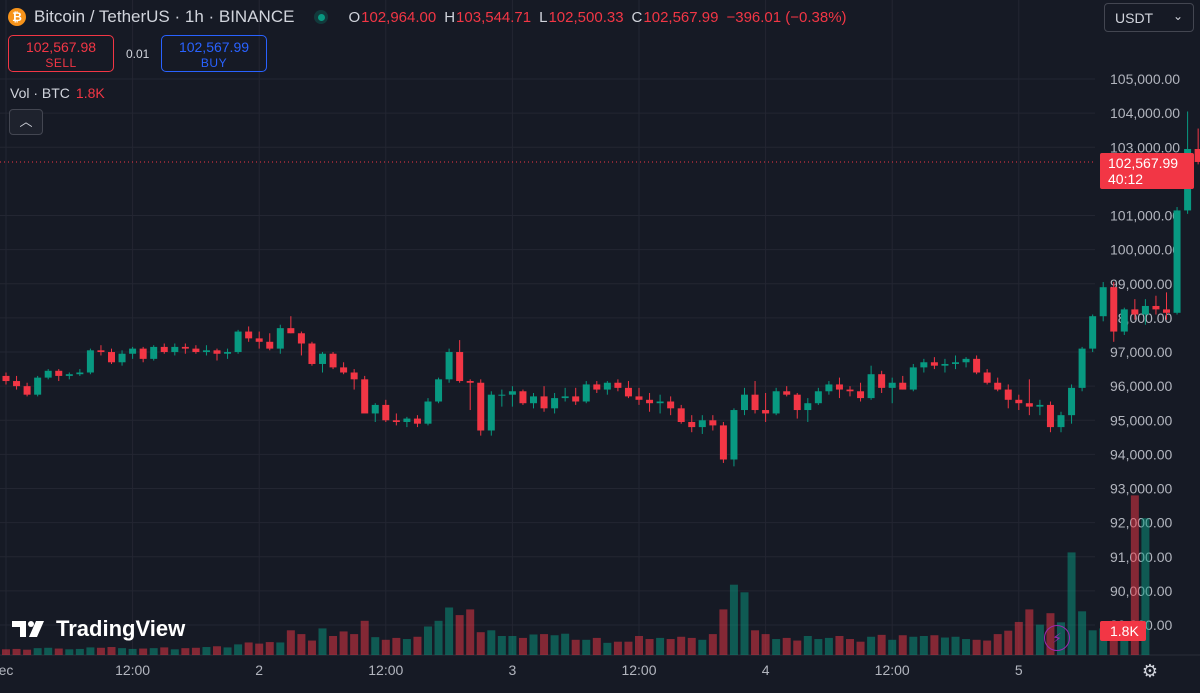 This screenshot has height=693, width=1200. What do you see at coordinates (6, 670) in the screenshot?
I see `x-tick-label: ec` at bounding box center [6, 670].